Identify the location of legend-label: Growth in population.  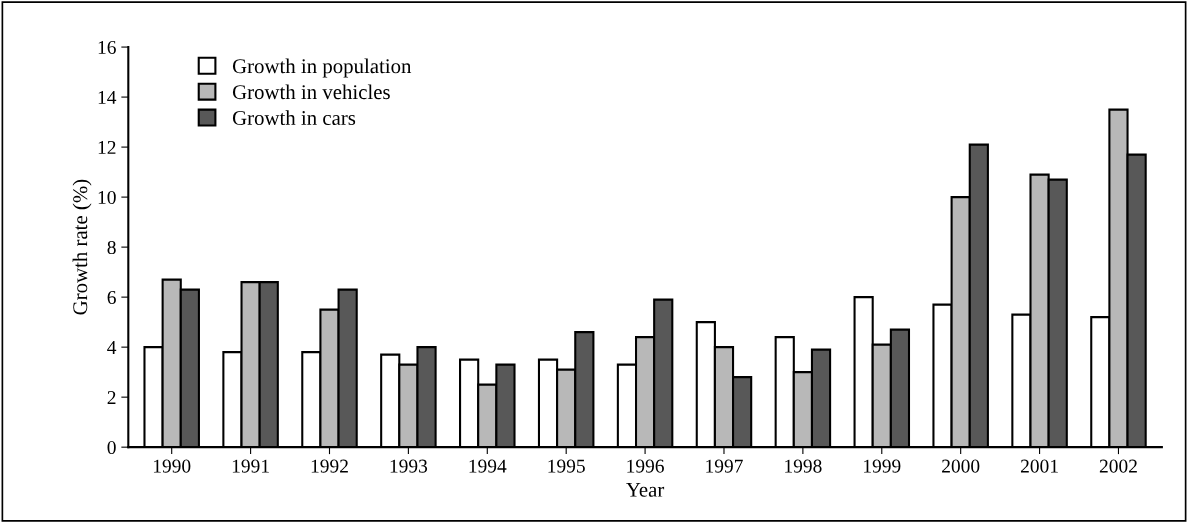
(322, 68).